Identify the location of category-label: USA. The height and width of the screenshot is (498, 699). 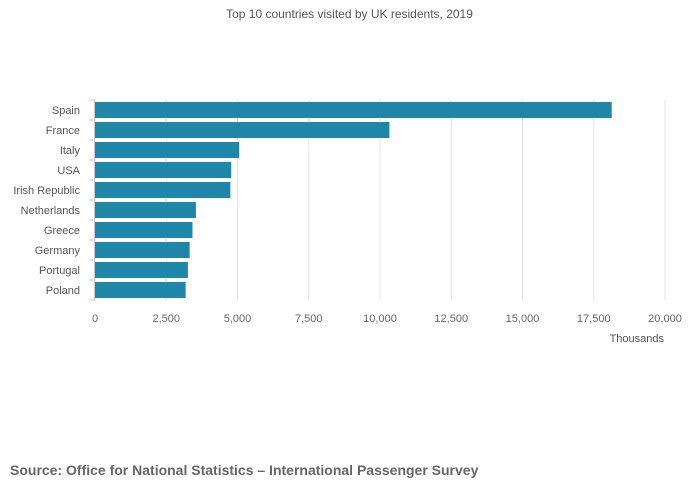
(68, 171).